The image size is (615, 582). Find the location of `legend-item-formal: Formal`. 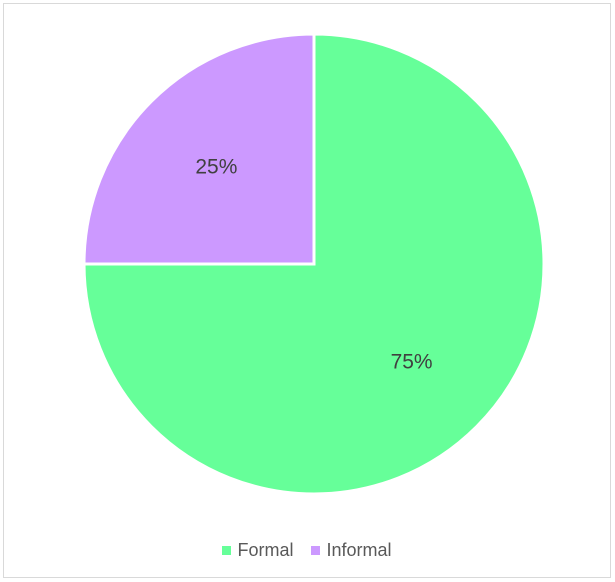

legend-item-formal: Formal is located at coordinates (257, 550).